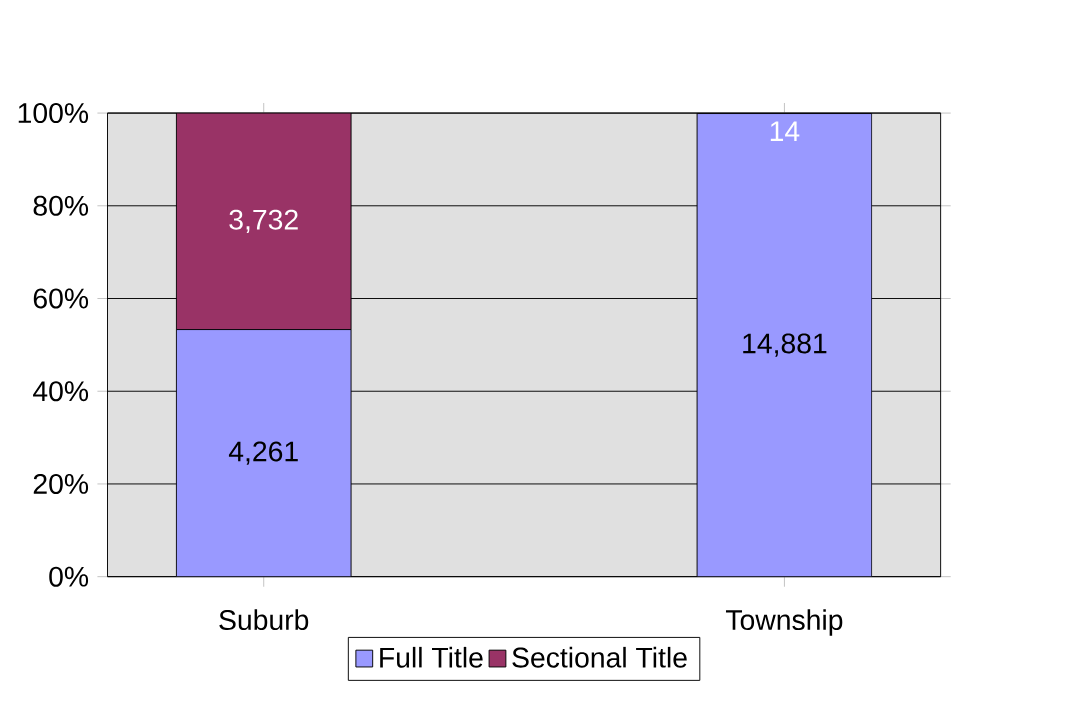  Describe the element at coordinates (53, 113) in the screenshot. I see `y-tick-label: 100%` at that location.